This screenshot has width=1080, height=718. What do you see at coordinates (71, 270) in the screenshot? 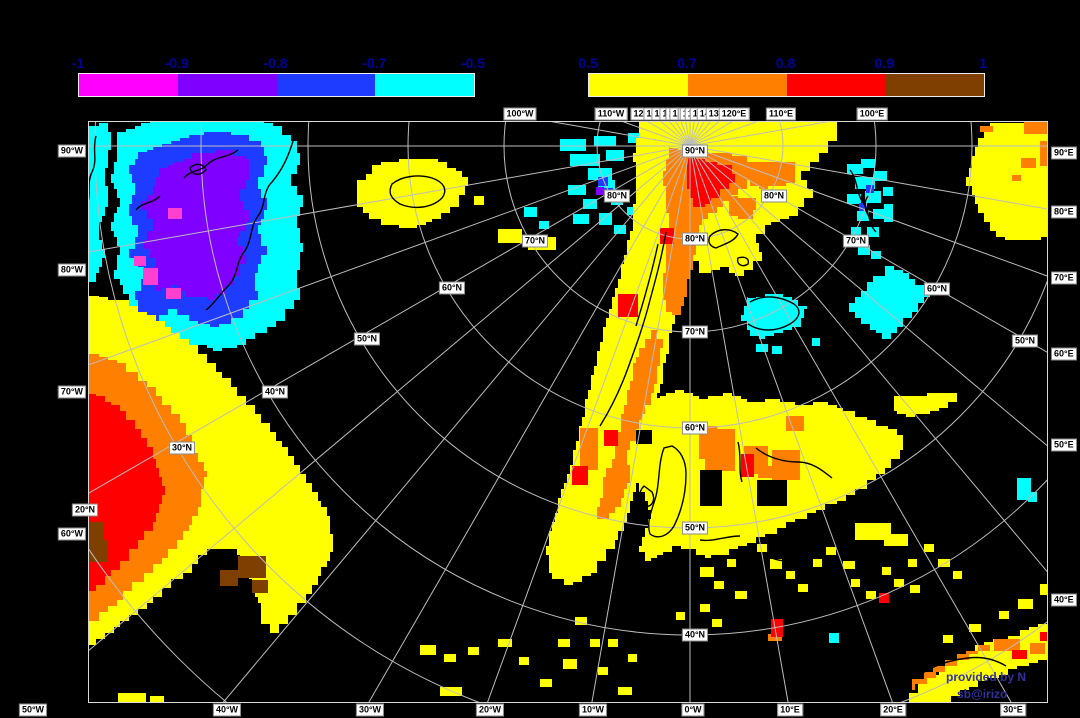
I see `grid-label: 80°W` at bounding box center [71, 270].